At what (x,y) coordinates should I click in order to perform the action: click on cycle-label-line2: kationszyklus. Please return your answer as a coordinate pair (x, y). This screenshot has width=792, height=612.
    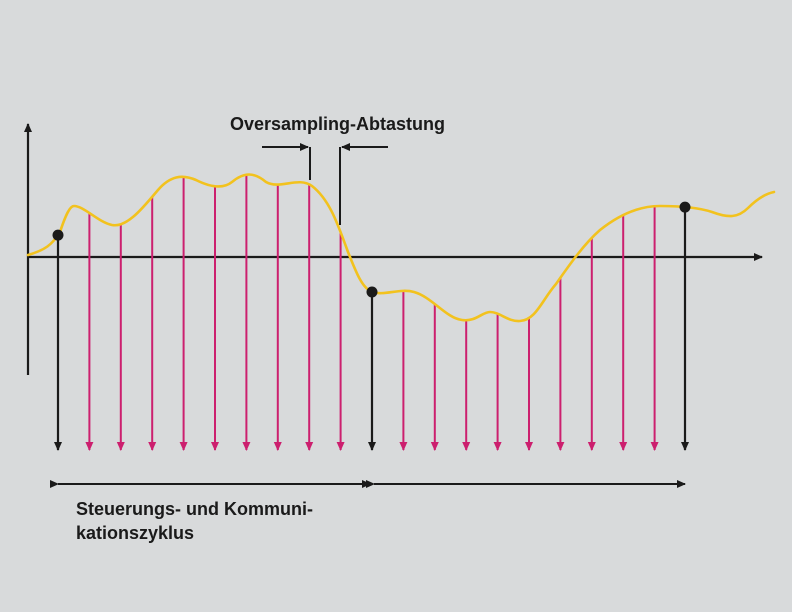
    Looking at the image, I should click on (135, 533).